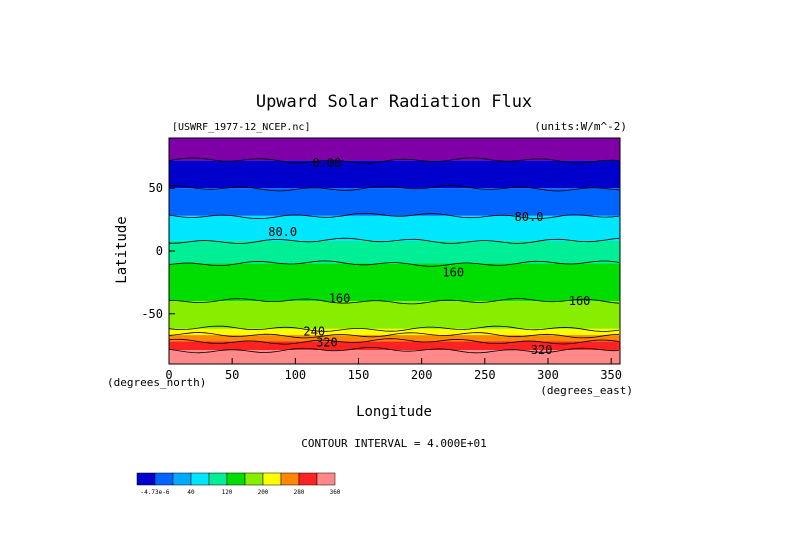 The width and height of the screenshot is (789, 558). I want to click on colorbar-label: 200, so click(263, 492).